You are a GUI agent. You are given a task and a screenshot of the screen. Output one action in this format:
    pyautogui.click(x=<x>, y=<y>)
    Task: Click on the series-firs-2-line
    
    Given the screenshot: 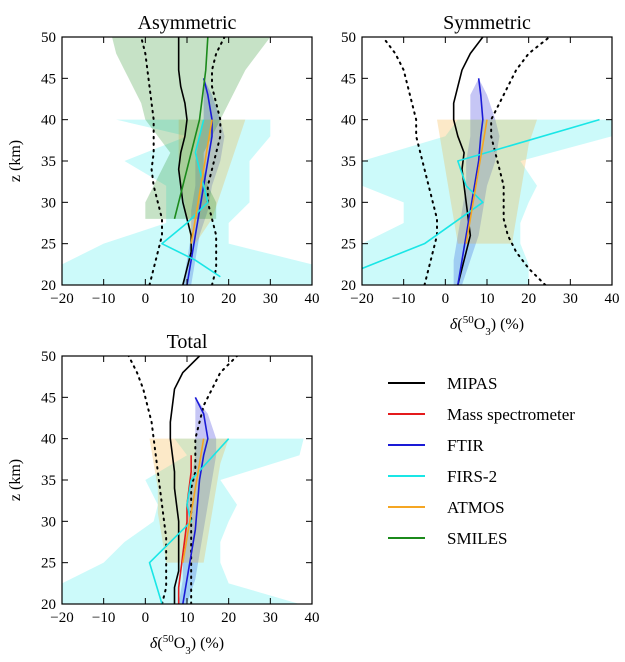 What is the action you would take?
    pyautogui.click(x=191, y=198)
    